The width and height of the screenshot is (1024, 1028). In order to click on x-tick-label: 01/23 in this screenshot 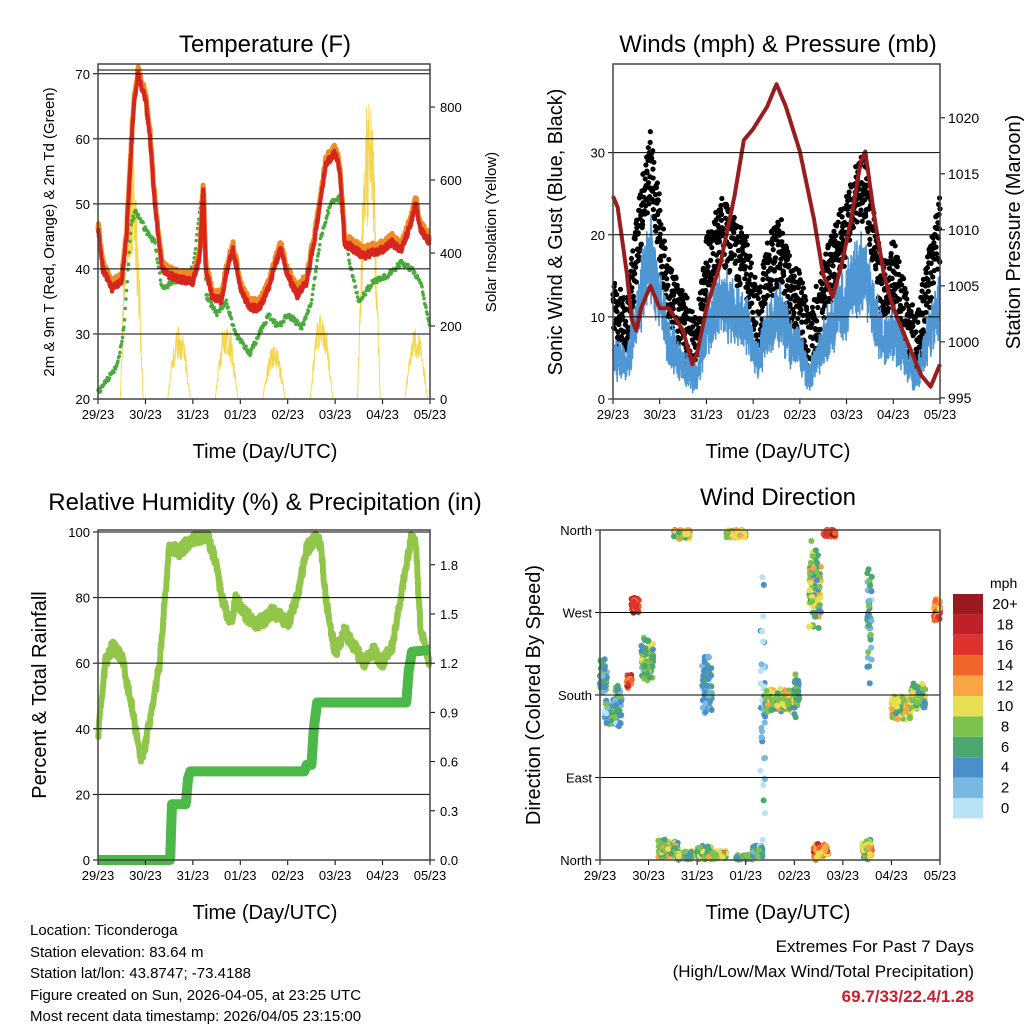, I will do `click(240, 414)`.